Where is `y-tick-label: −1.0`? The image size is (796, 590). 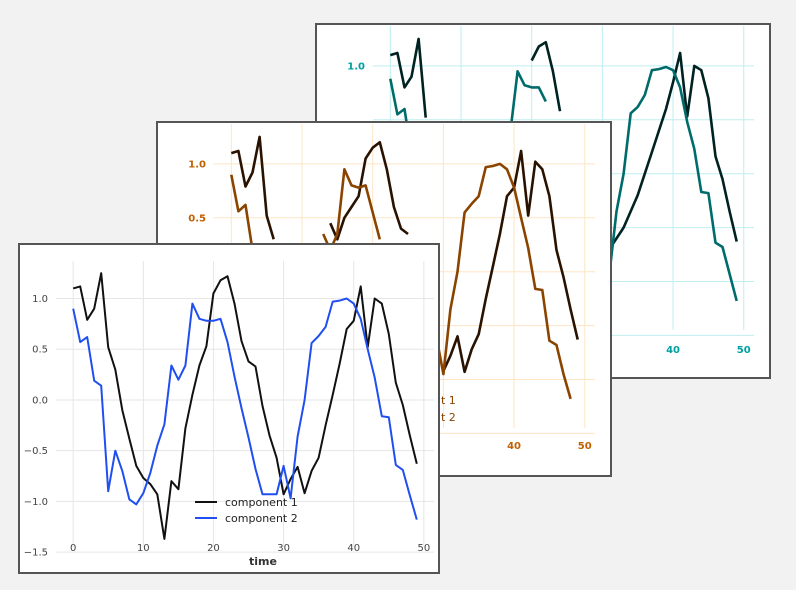 y-tick-label: −1.0 is located at coordinates (36, 502).